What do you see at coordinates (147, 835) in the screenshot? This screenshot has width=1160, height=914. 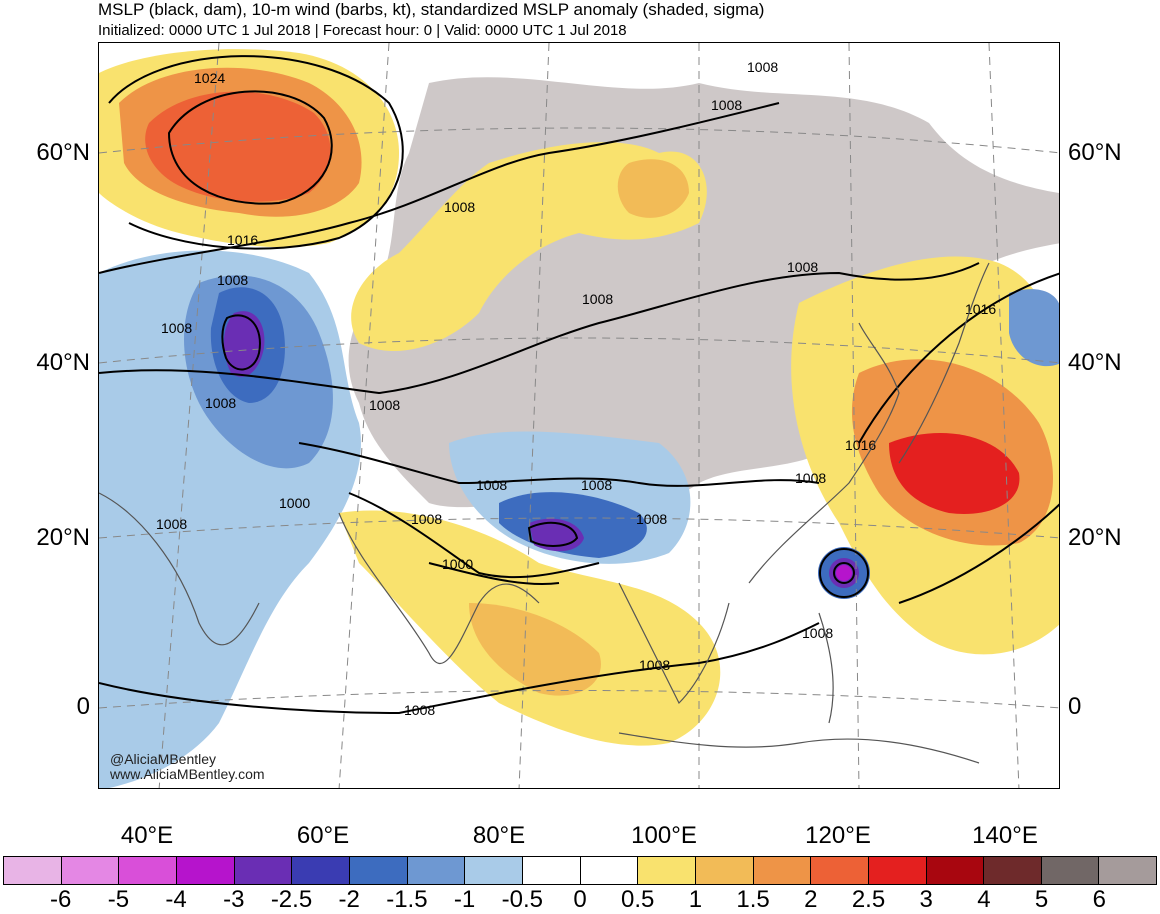 I see `lon-label: 40°E` at bounding box center [147, 835].